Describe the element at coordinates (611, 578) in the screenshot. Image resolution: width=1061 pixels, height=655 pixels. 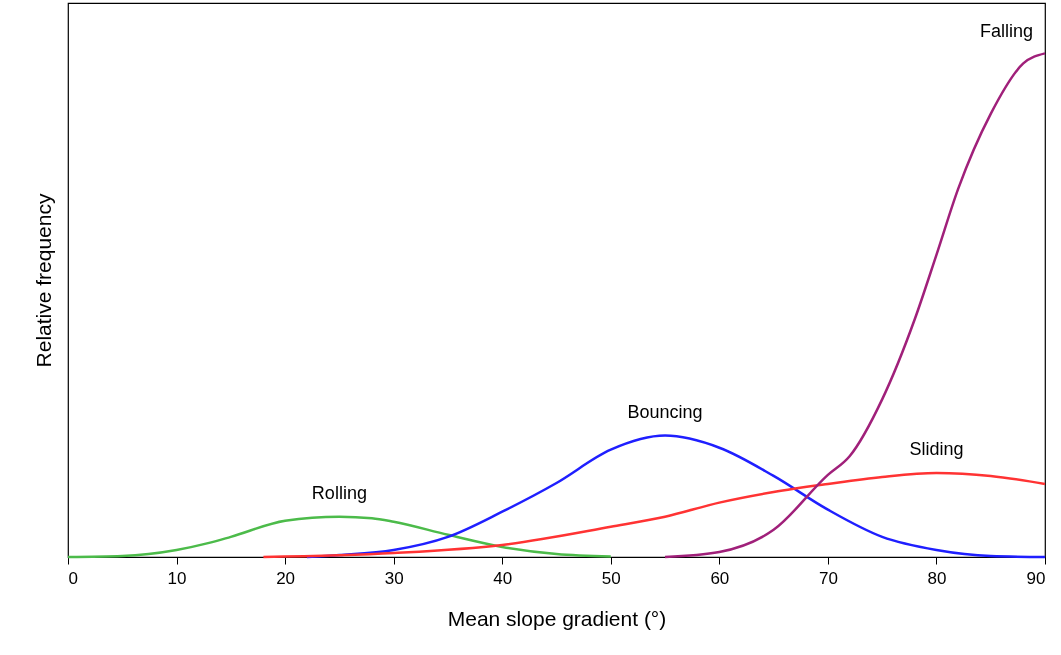
I see `x-tick-label: 50` at that location.